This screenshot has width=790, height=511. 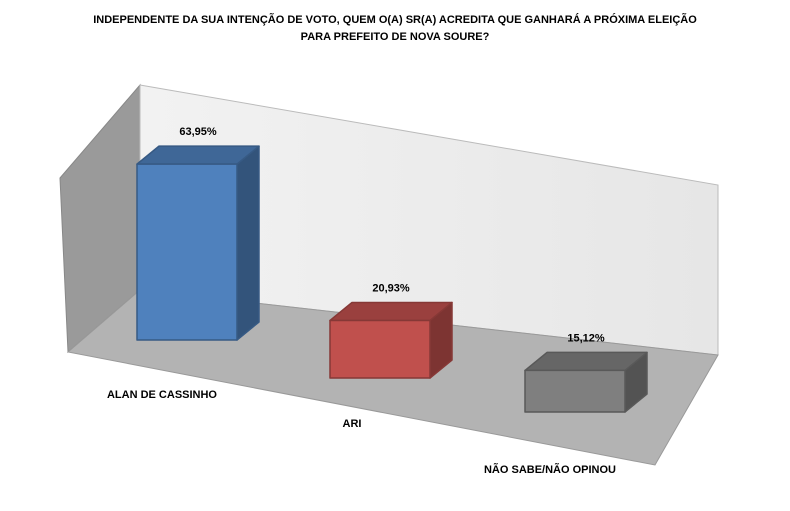 What do you see at coordinates (162, 395) in the screenshot?
I see `x-tick-label: ALAN DE CASSINHO` at bounding box center [162, 395].